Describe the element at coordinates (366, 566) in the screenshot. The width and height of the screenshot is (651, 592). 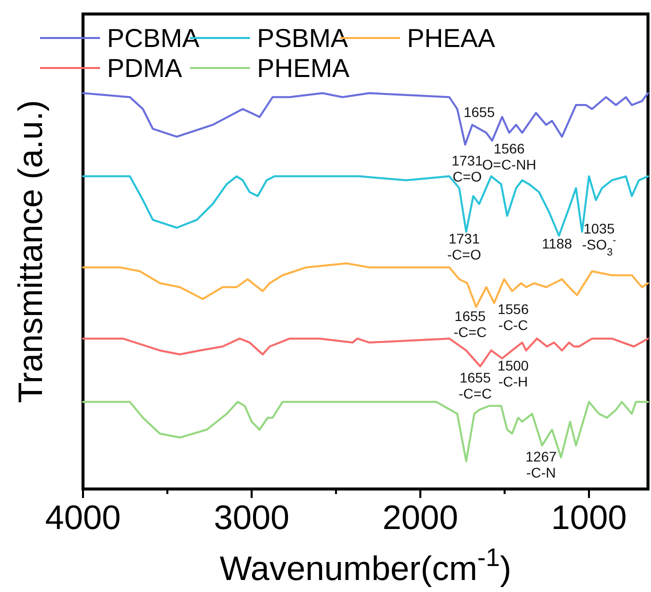
I see `x-axis-title: Wavenumber(cm$^{-1}$)` at that location.